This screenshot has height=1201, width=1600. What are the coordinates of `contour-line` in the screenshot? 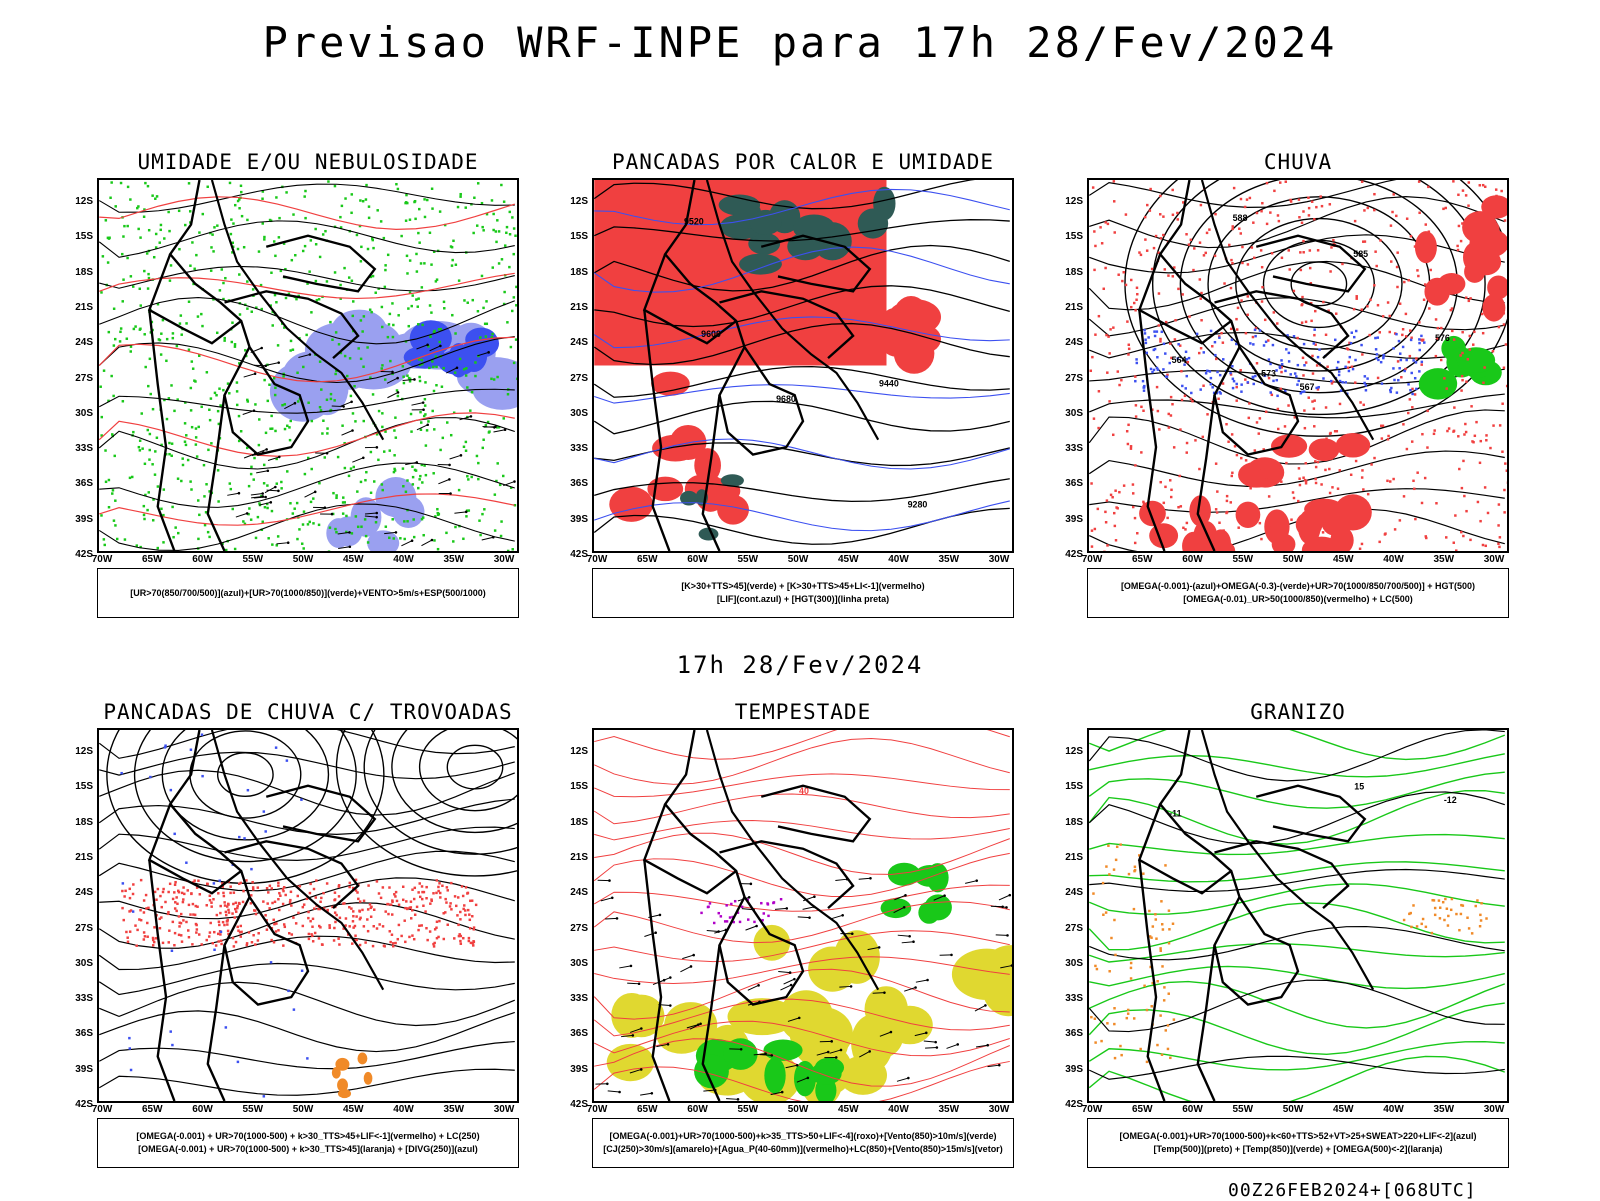 It's located at (307, 1082).